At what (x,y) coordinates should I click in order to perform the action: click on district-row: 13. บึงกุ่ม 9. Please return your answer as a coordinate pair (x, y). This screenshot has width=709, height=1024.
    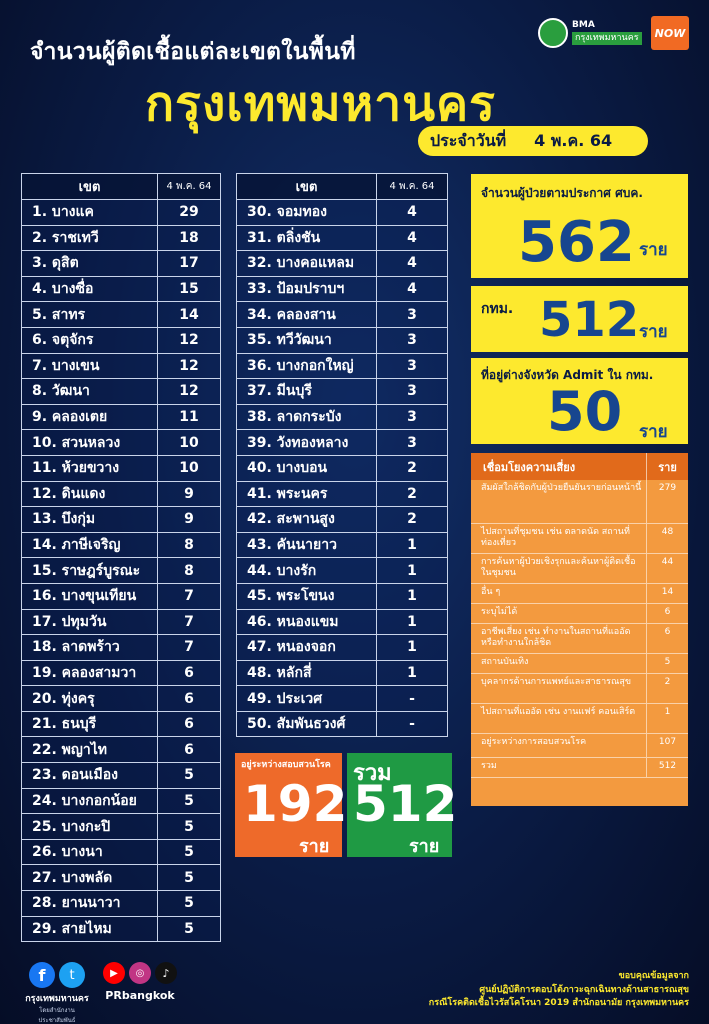
    Looking at the image, I should click on (121, 519).